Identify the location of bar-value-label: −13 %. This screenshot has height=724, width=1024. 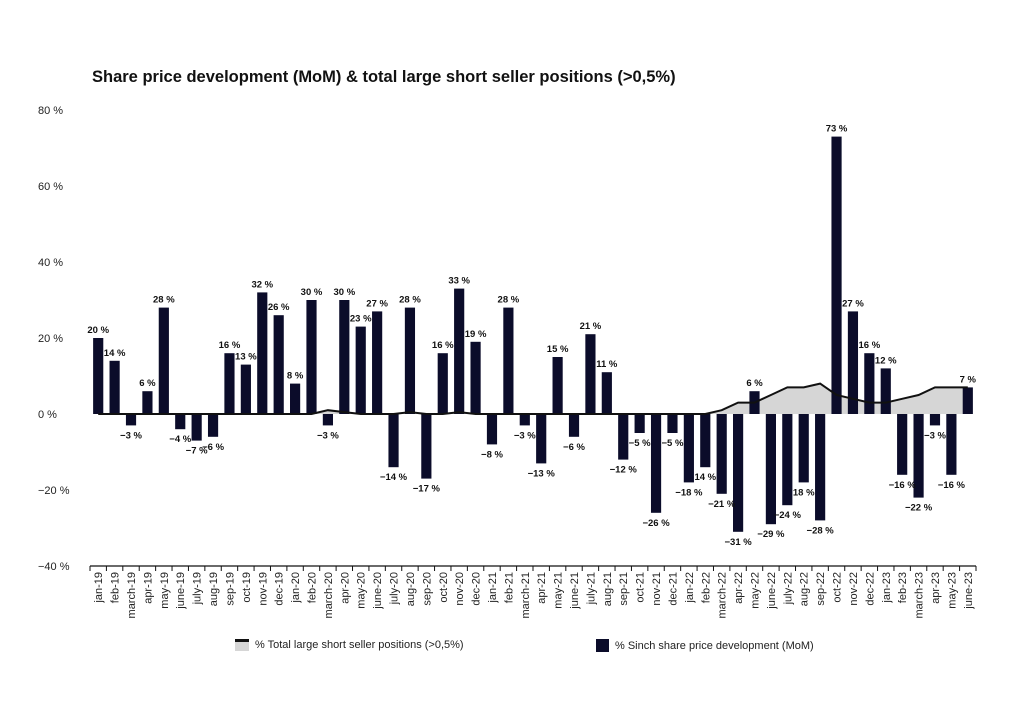
(542, 473).